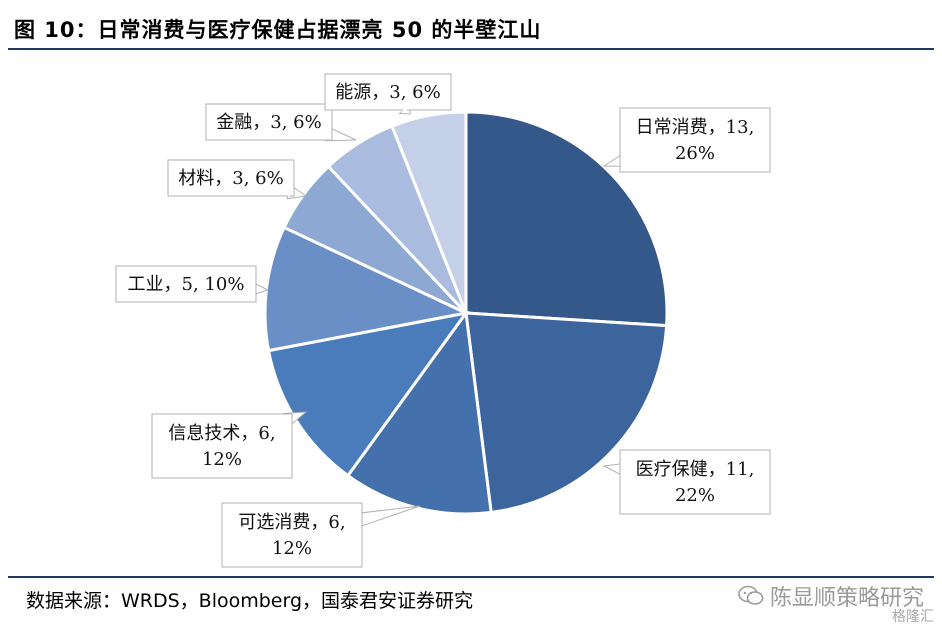 This screenshot has height=632, width=942. I want to click on watermark-logo-text: 格隆汇, so click(913, 617).